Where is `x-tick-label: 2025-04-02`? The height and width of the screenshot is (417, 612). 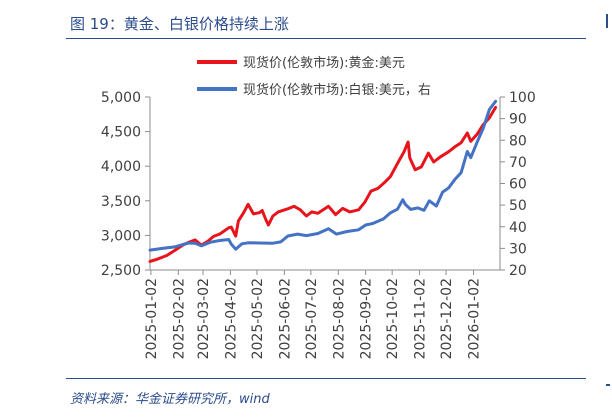
x-tick-label: 2025-04-02 is located at coordinates (231, 318).